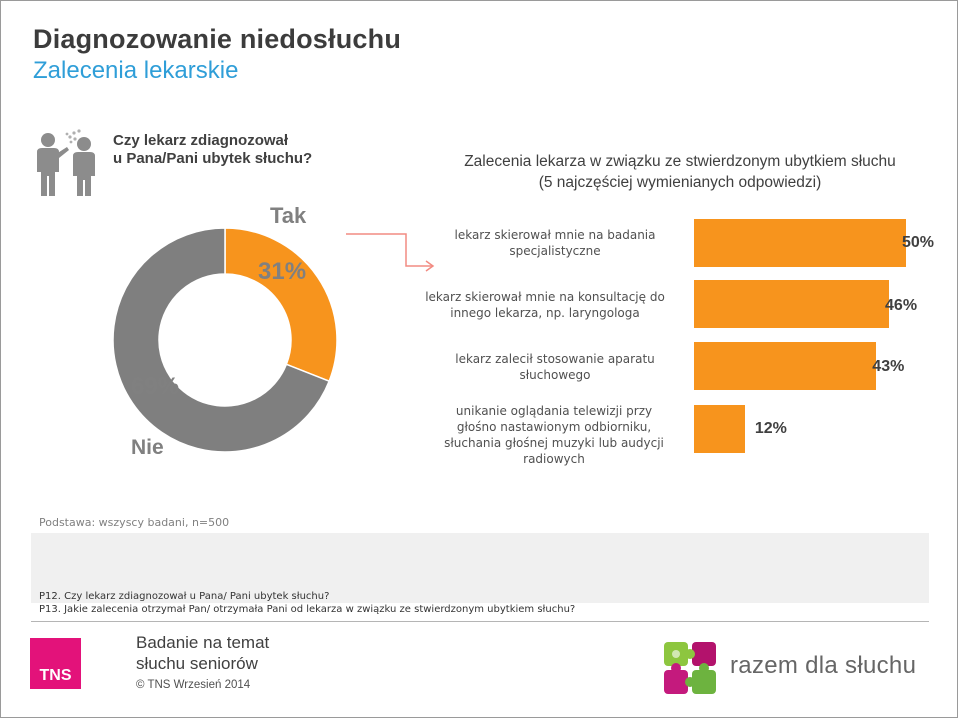 The height and width of the screenshot is (720, 960). What do you see at coordinates (213, 158) in the screenshot?
I see `donut-question-line: u Pana/Pani ubytek słuchu?` at bounding box center [213, 158].